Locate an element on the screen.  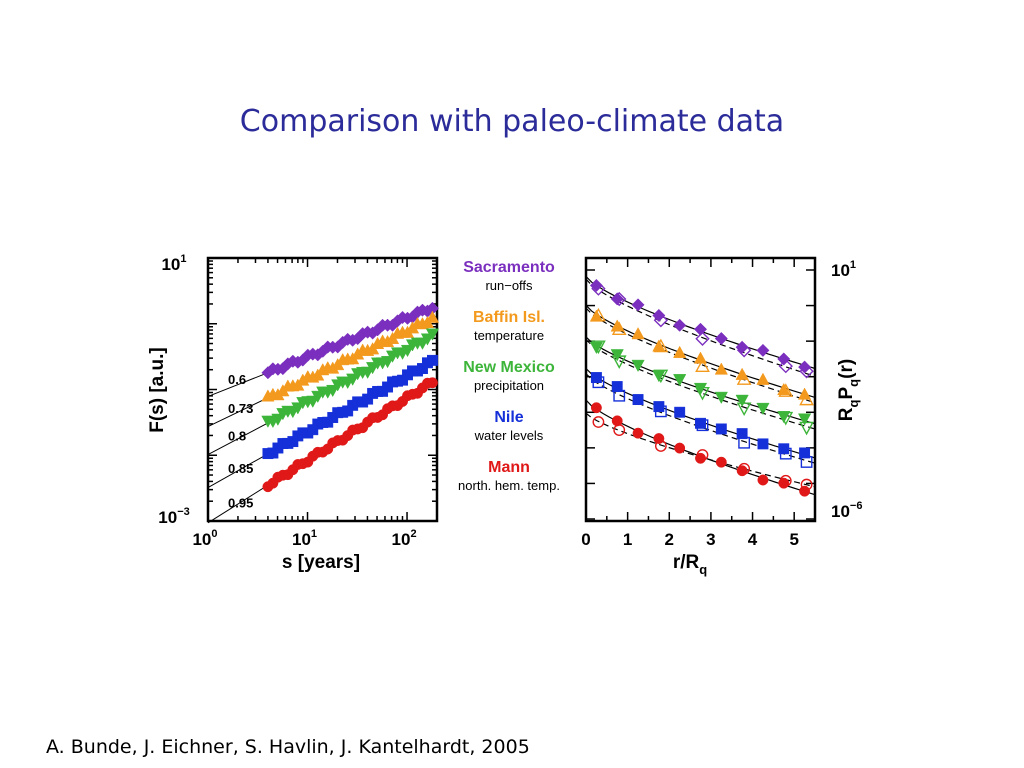
right-plot-frame is located at coordinates (700, 389).